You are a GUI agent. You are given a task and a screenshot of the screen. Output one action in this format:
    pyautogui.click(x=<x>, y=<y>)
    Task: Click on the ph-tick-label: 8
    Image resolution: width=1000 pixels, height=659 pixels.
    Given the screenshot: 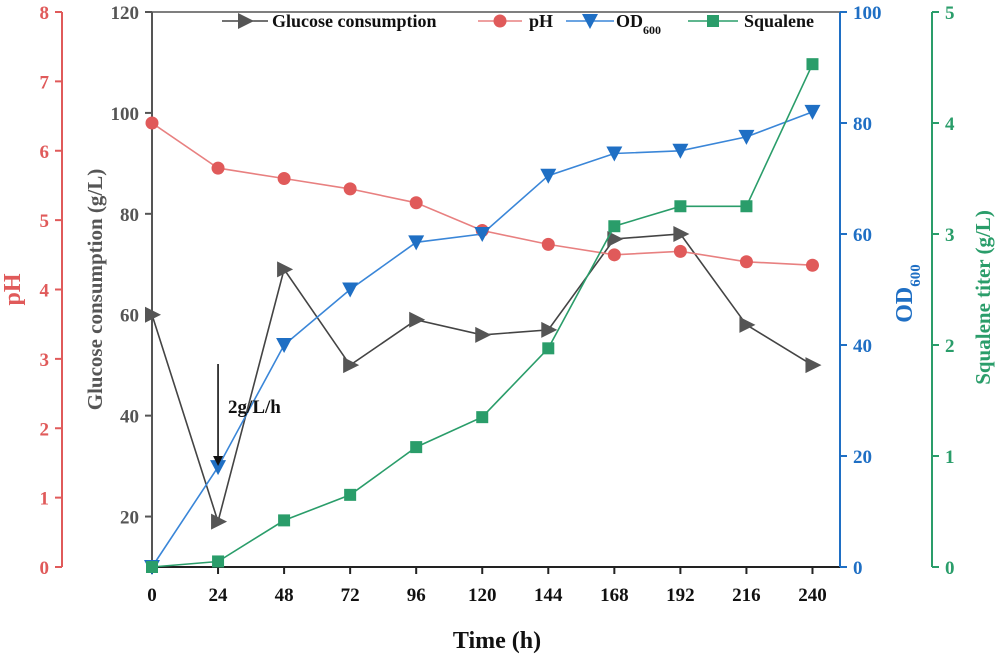 What is the action you would take?
    pyautogui.click(x=45, y=13)
    